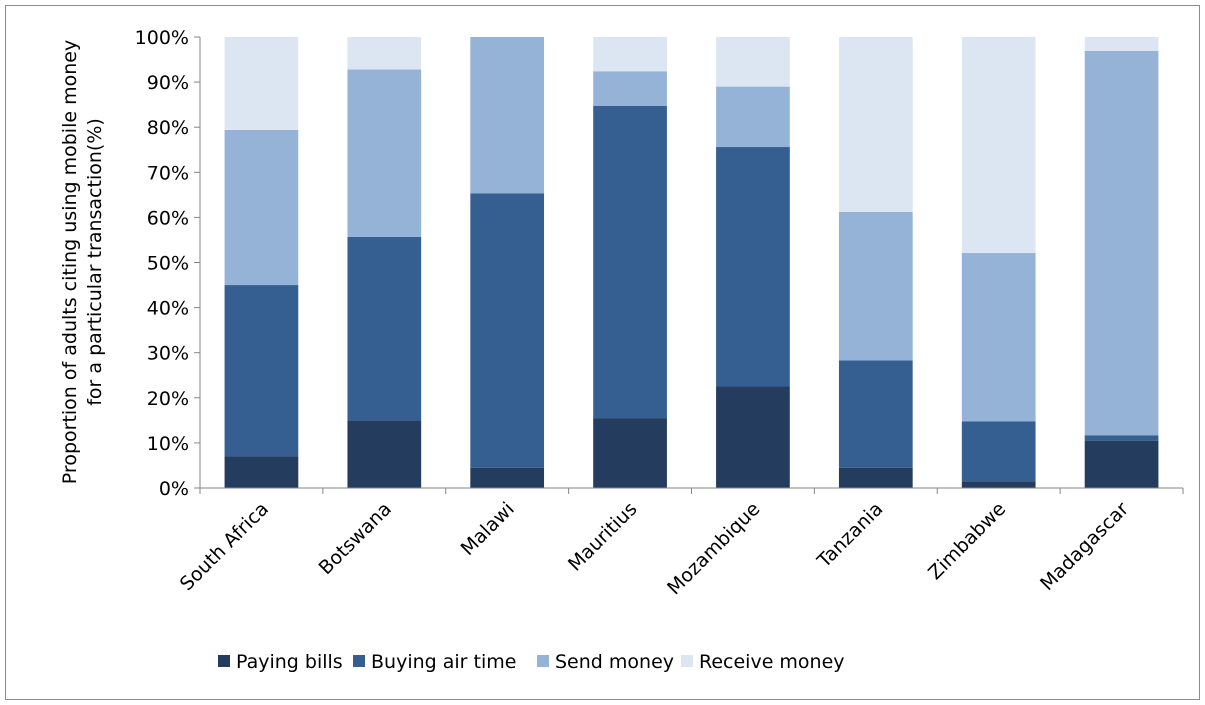 The width and height of the screenshot is (1205, 705). I want to click on legend-swatch-send-money, so click(543, 661).